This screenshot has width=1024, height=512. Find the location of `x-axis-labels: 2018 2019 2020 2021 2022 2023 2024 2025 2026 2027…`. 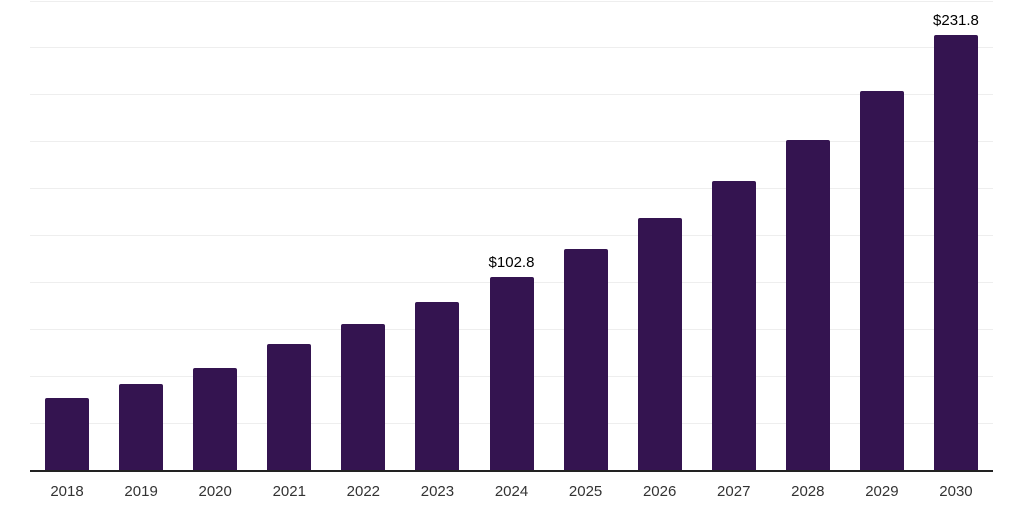

x-axis-labels: 2018 2019 2020 2021 2022 2023 2024 2025 2026 2027… is located at coordinates (511, 491).